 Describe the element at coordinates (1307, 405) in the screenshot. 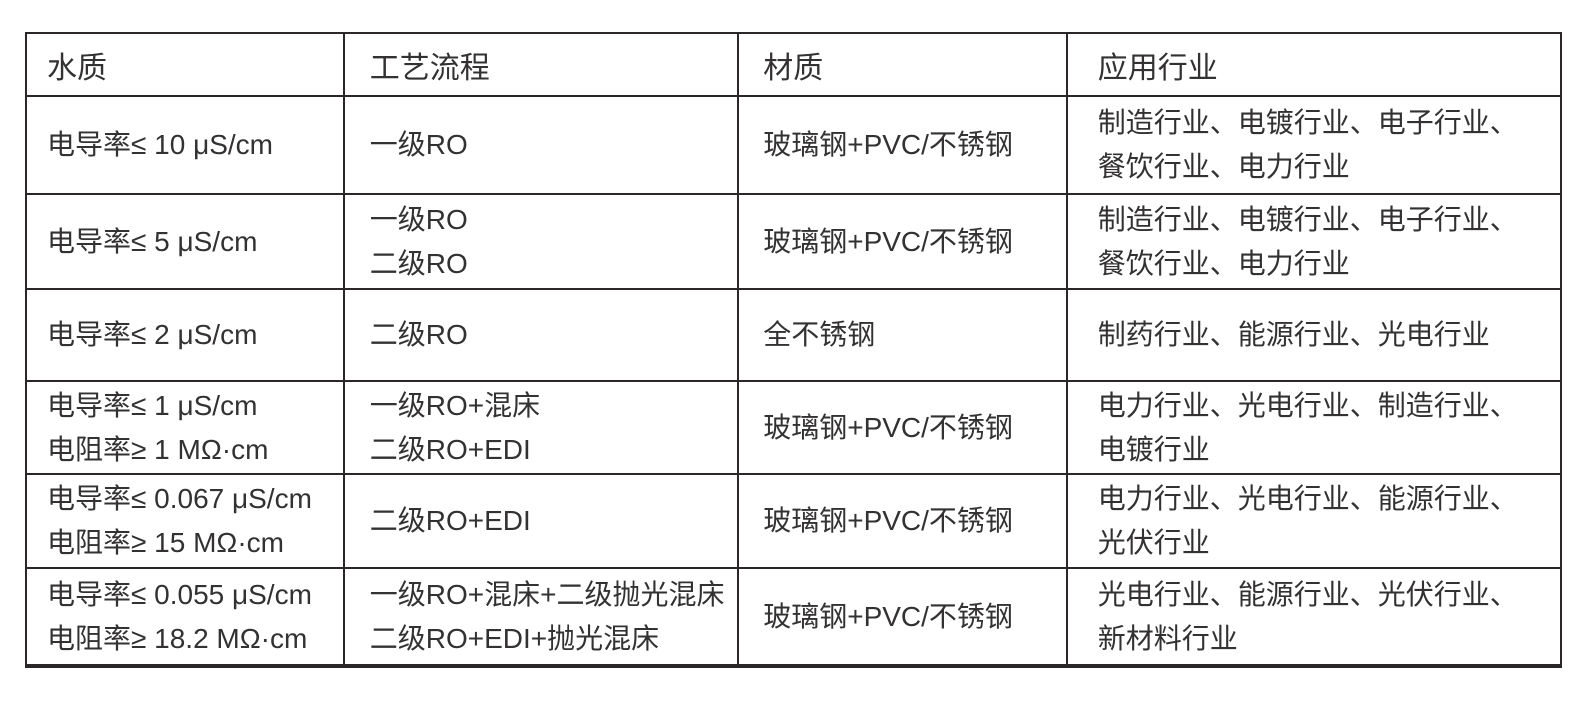

I see `cell-line: 电力行业、光电行业、制造行业、` at that location.